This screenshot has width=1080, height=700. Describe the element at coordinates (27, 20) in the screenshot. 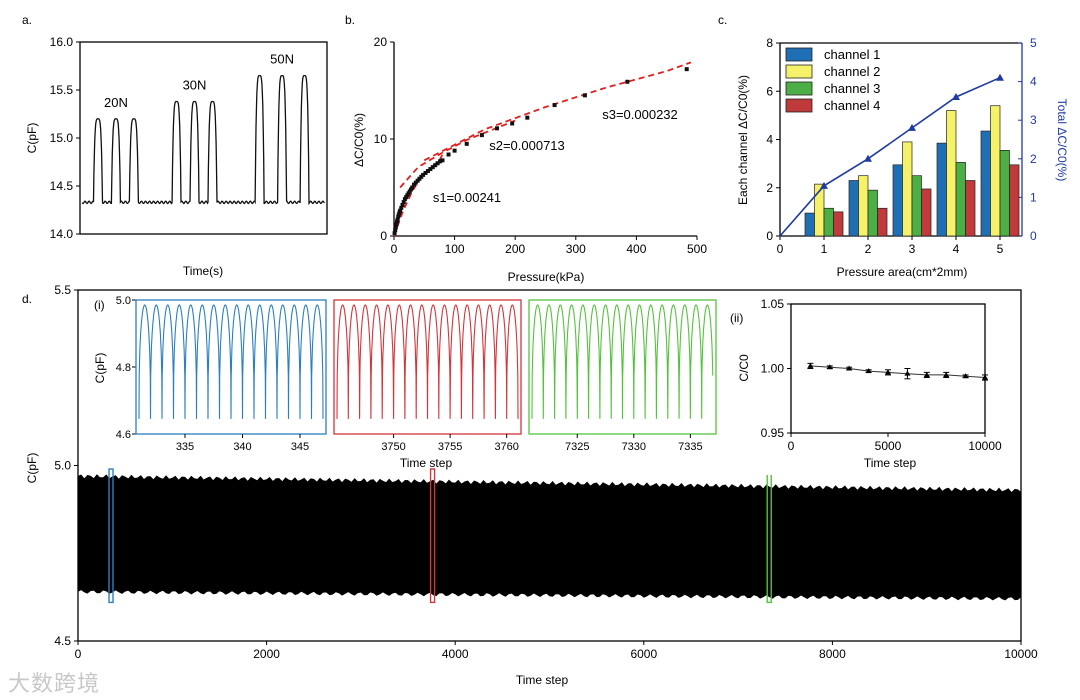

I see `panel-a-label: a.` at that location.